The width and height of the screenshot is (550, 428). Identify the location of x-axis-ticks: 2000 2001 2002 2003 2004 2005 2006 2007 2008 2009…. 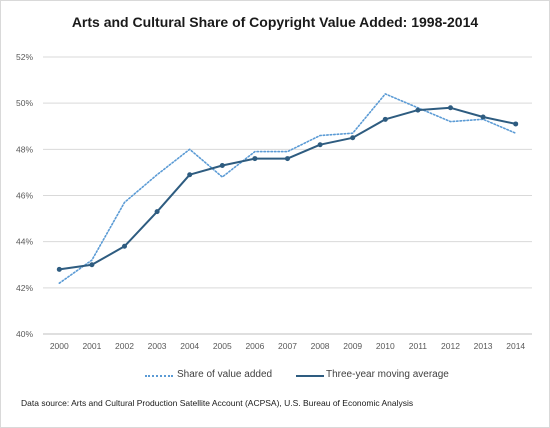
(288, 346).